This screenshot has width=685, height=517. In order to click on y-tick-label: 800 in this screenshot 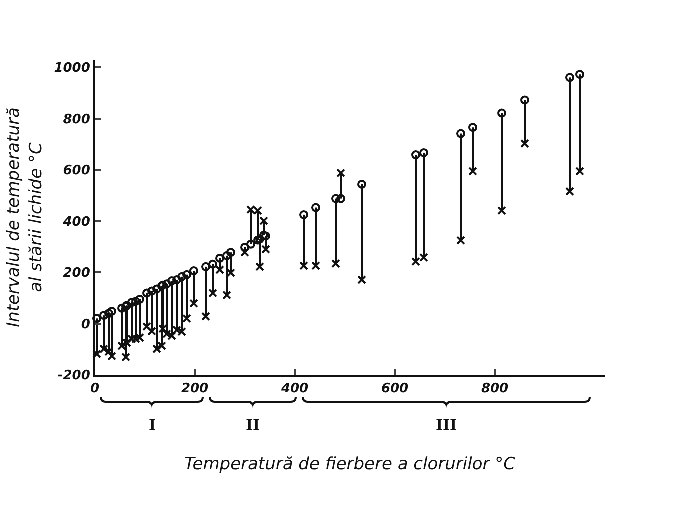, I will do `click(76, 120)`.